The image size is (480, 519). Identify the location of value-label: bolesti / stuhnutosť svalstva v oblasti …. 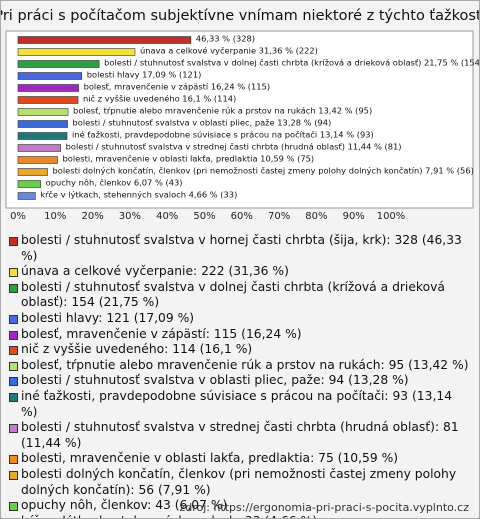
(202, 123).